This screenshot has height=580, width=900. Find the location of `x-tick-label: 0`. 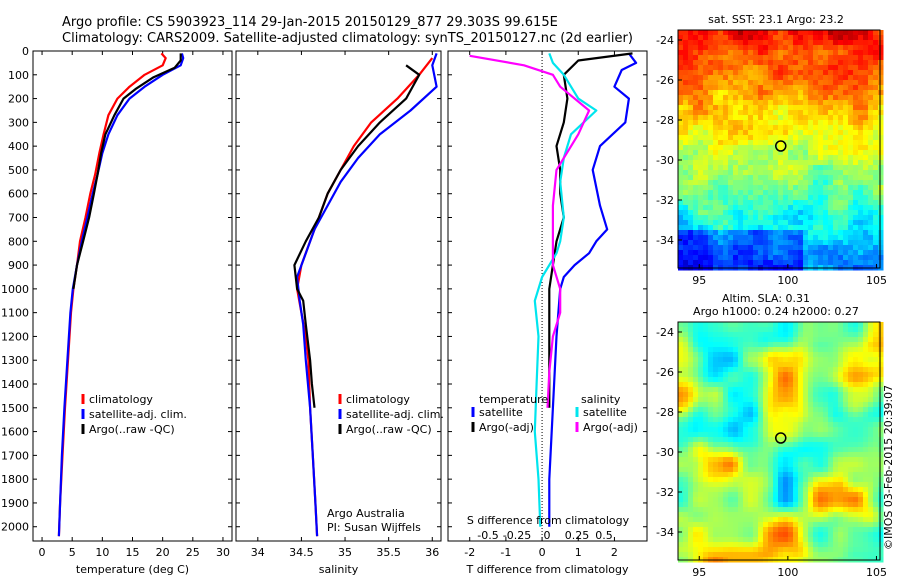

x-tick-label: 0 is located at coordinates (542, 552).